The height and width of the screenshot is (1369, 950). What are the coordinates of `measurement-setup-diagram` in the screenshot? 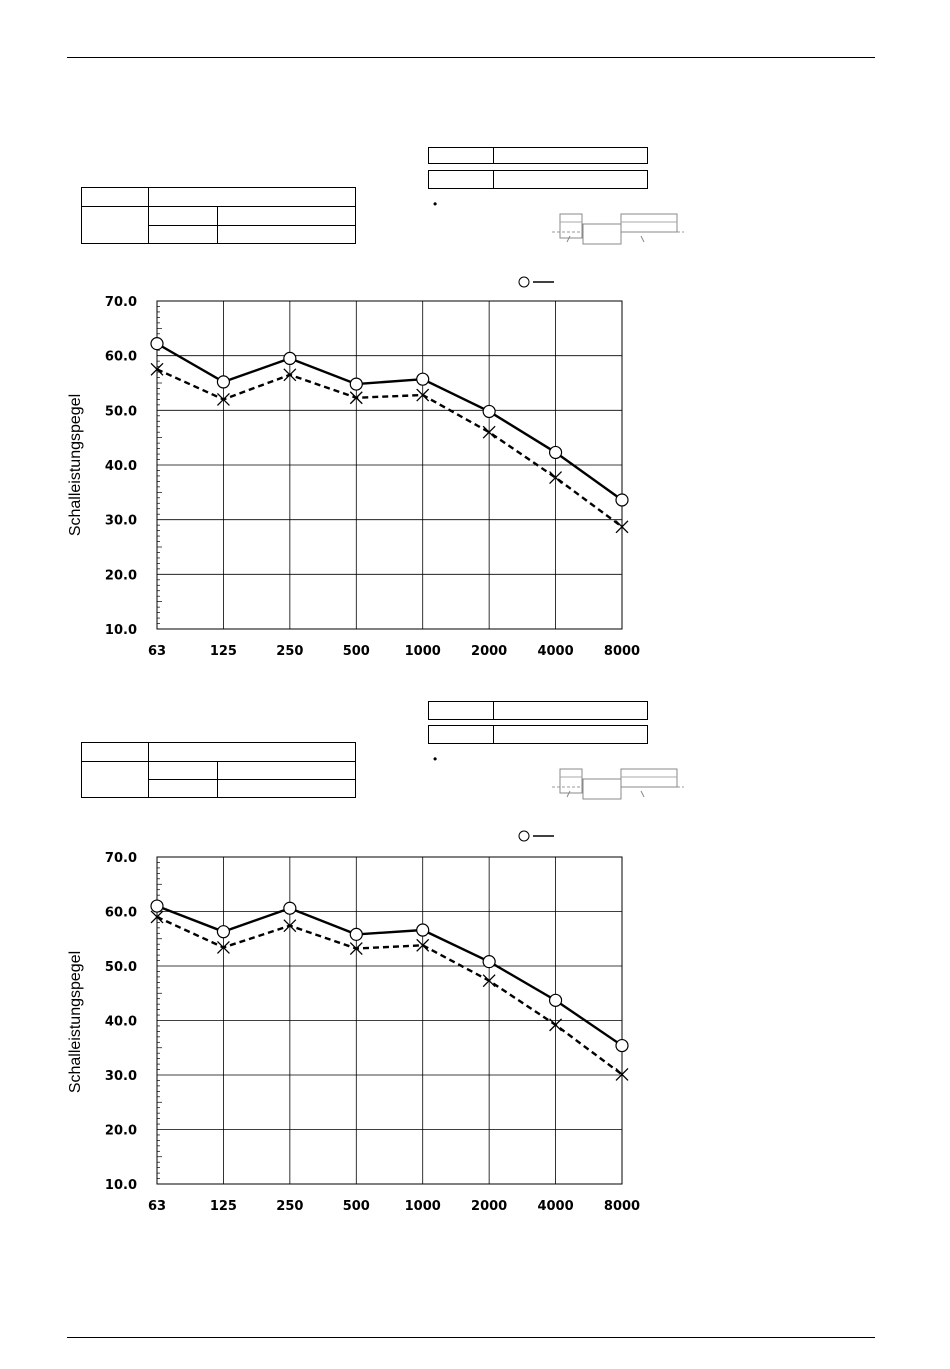 It's located at (618, 229).